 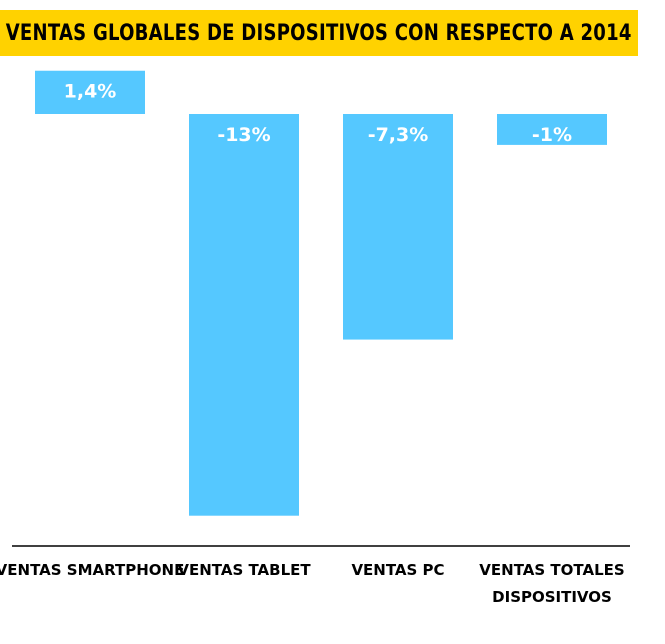 I want to click on category-label-3-line-1: DISPOSITIVOS, so click(x=552, y=597).